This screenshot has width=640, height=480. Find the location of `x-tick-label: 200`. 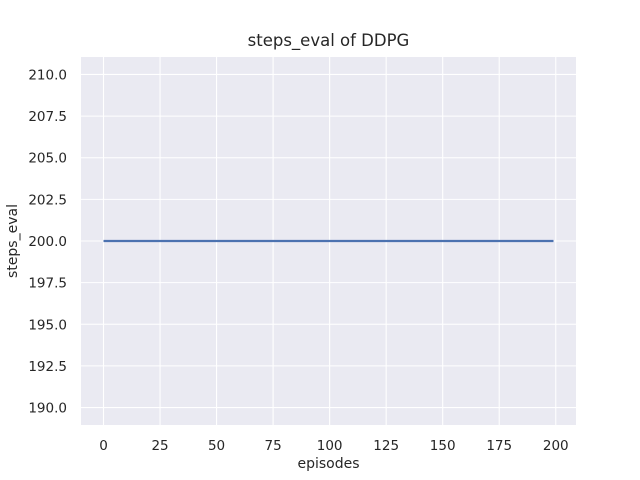

x-tick-label: 200 is located at coordinates (556, 446).